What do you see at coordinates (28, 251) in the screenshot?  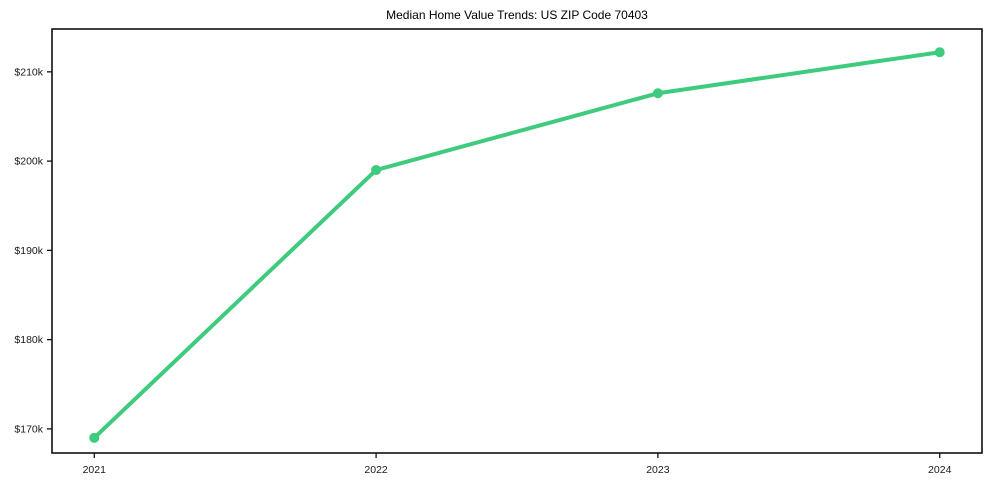 I see `y-tick-label: $190k` at bounding box center [28, 251].